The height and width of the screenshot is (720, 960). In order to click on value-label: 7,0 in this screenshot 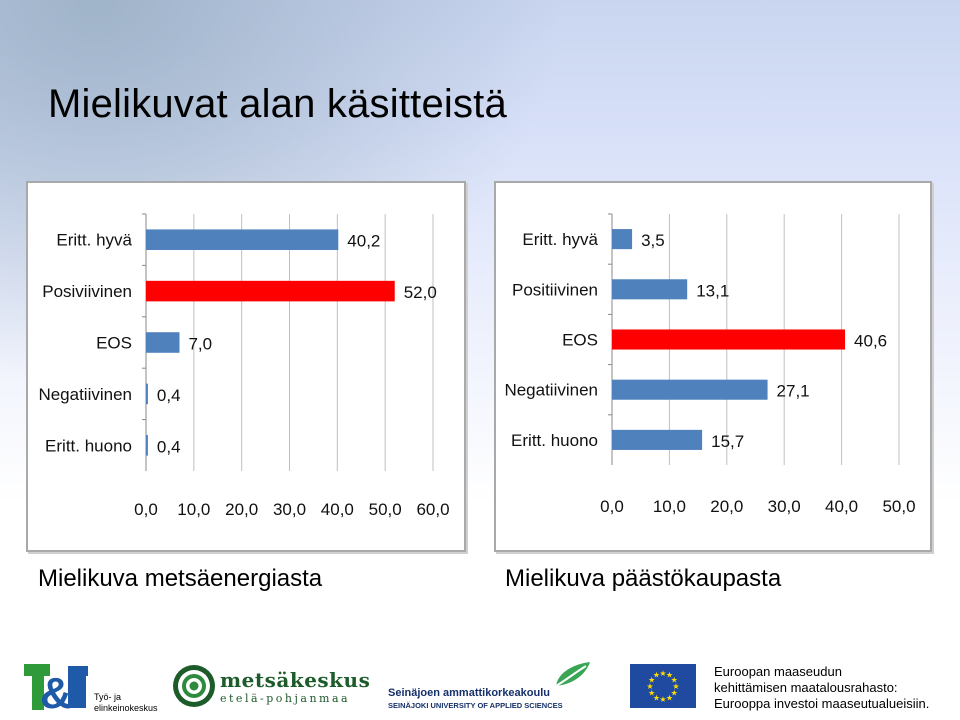, I will do `click(200, 344)`.